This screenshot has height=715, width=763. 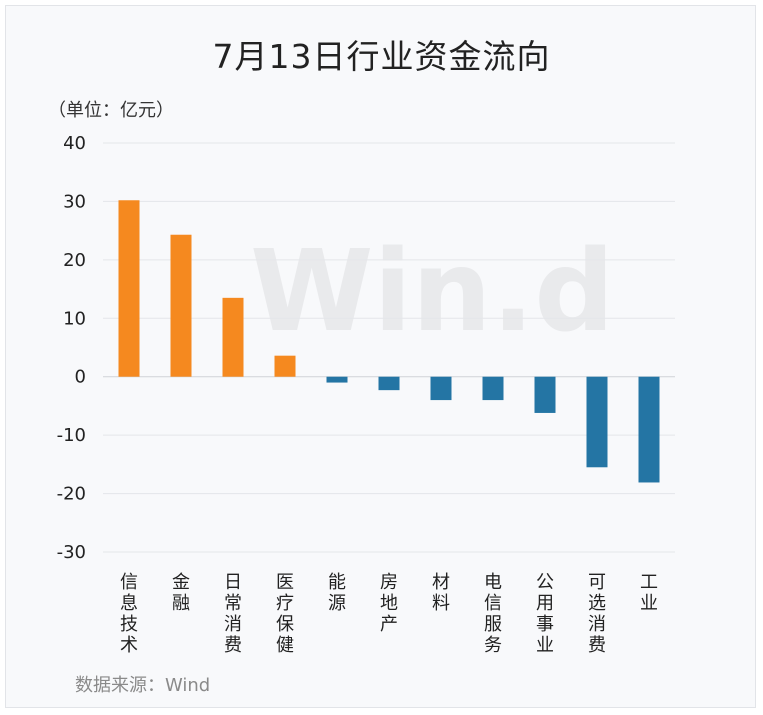 What do you see at coordinates (80, 377) in the screenshot?
I see `y-tick-label: 0` at bounding box center [80, 377].